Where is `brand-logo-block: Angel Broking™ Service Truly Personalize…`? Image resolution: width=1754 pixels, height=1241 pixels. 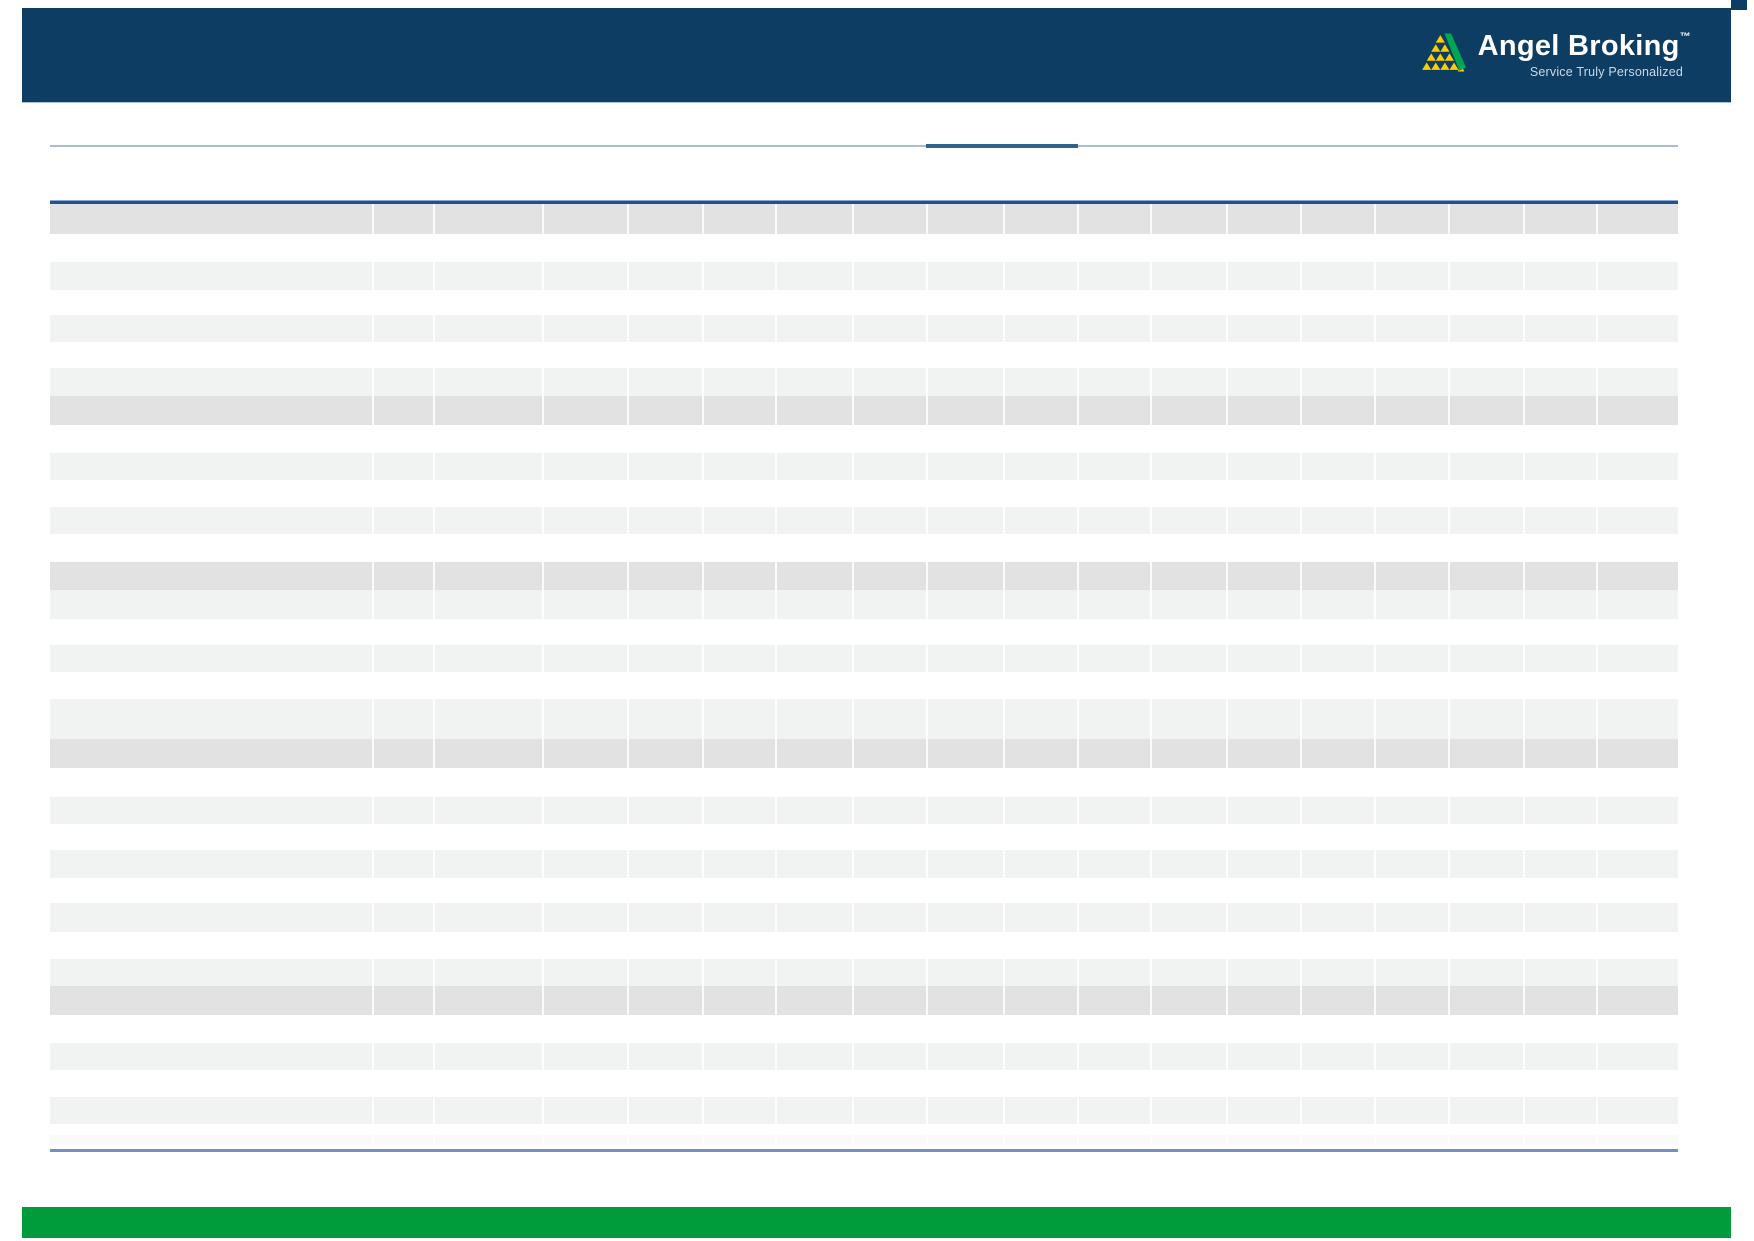 brand-logo-block: Angel Broking™ Service Truly Personalize… is located at coordinates (1554, 55).